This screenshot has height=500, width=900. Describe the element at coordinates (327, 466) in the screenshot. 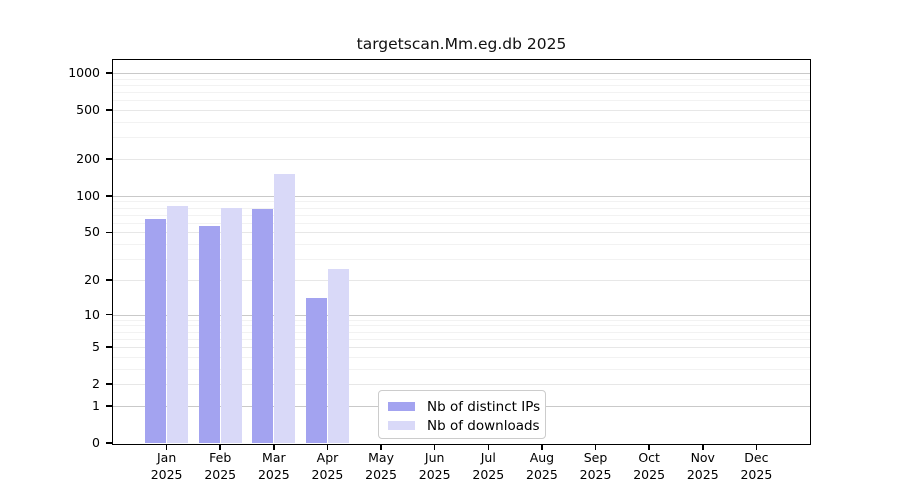

I see `x-axis-tick-label: Apr 2025` at that location.